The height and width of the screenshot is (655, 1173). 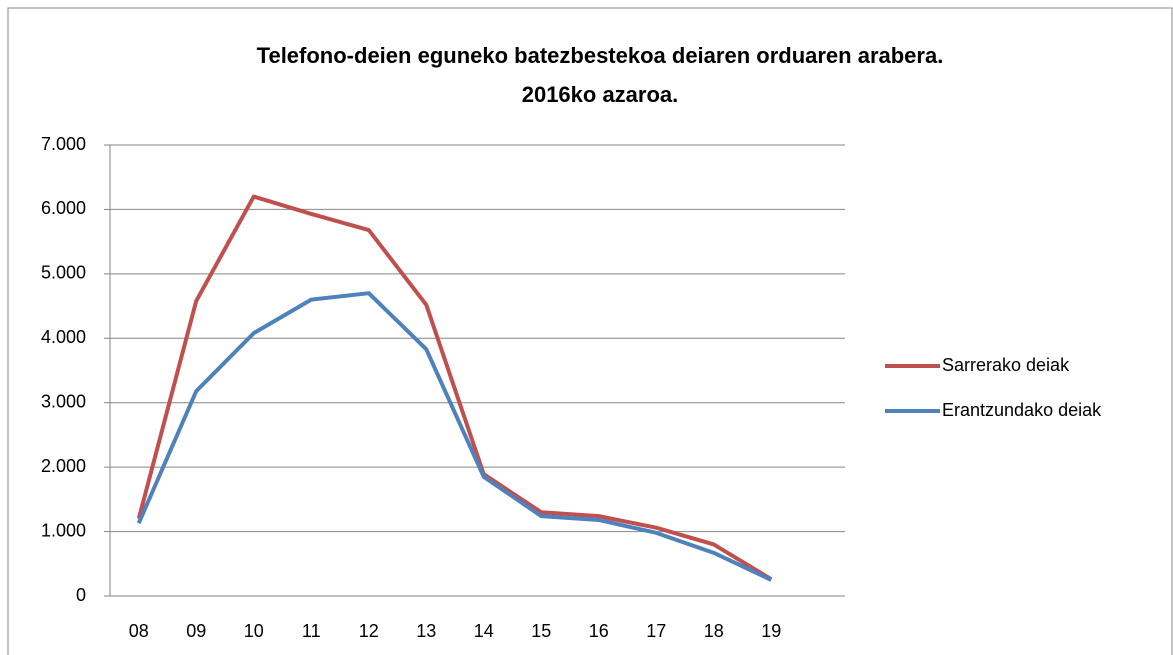 What do you see at coordinates (63, 466) in the screenshot?
I see `y-tick-label: 2.000` at bounding box center [63, 466].